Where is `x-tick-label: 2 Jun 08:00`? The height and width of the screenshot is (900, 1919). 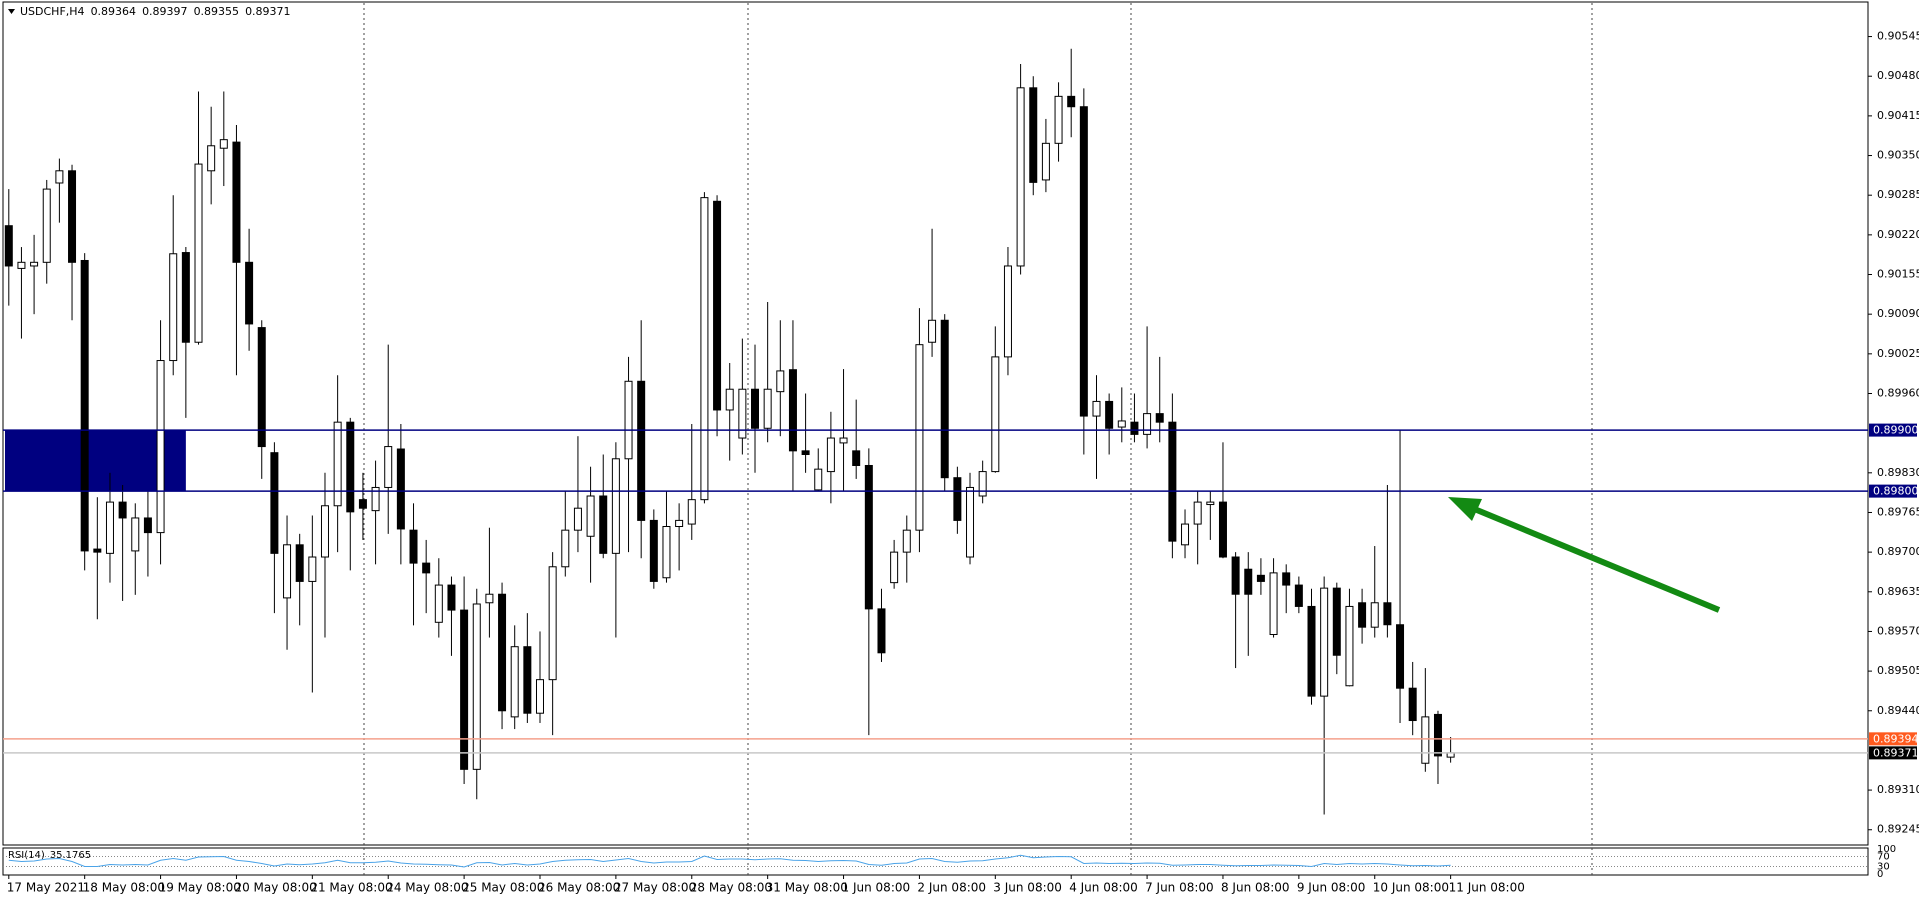
x-tick-label: 2 Jun 08:00 is located at coordinates (951, 888).